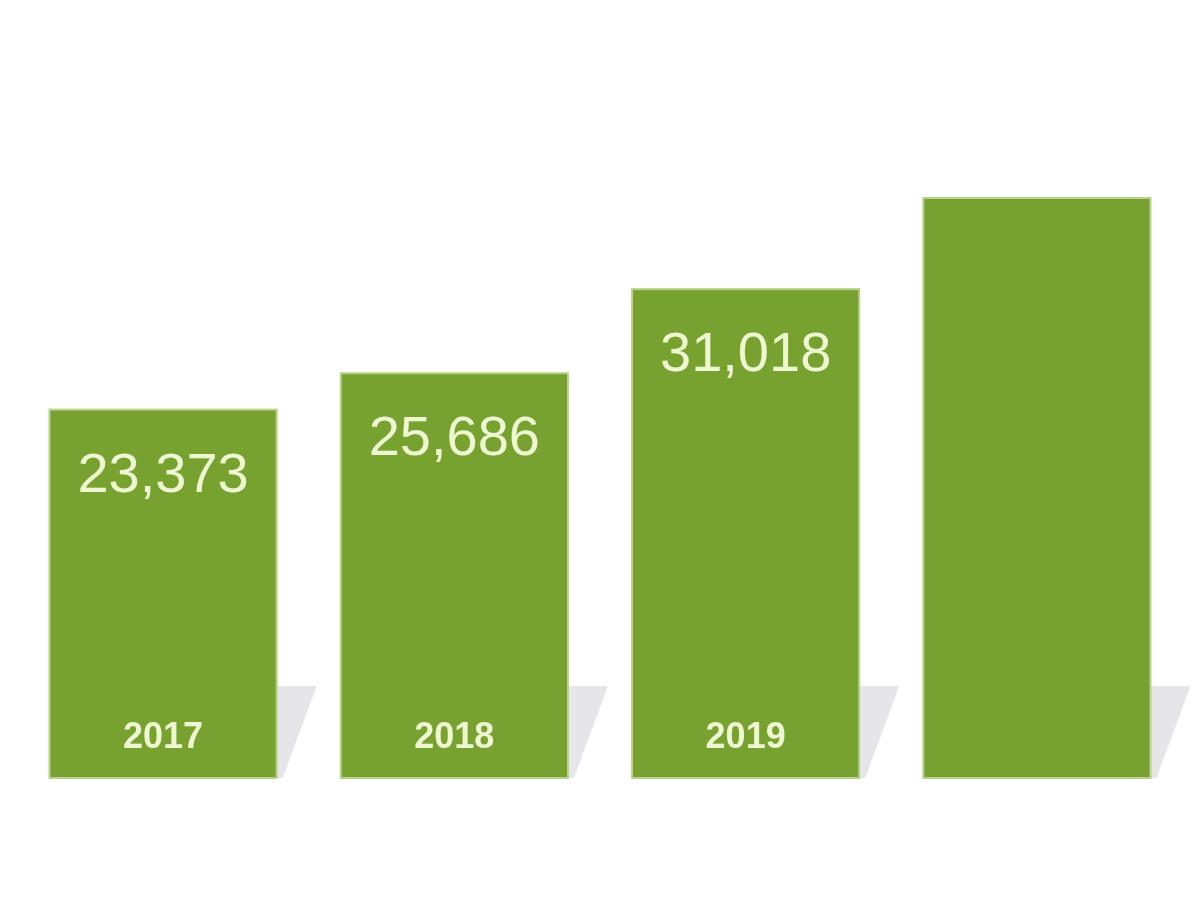 Image resolution: width=1200 pixels, height=900 pixels. I want to click on data-label: 31,018, so click(746, 352).